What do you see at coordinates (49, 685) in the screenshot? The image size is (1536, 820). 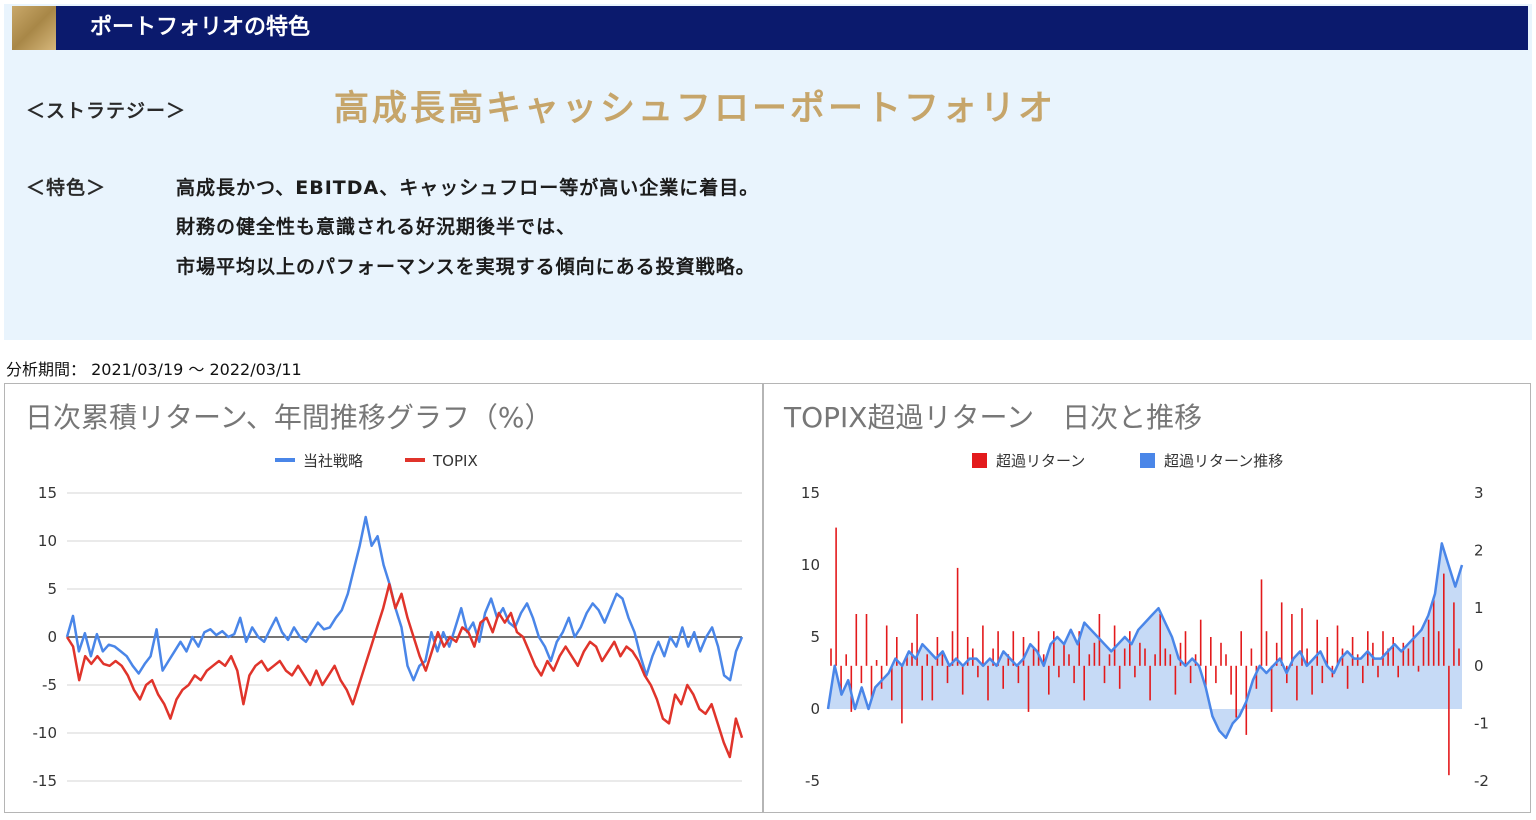 I see `y-tick-label: -5` at bounding box center [49, 685].